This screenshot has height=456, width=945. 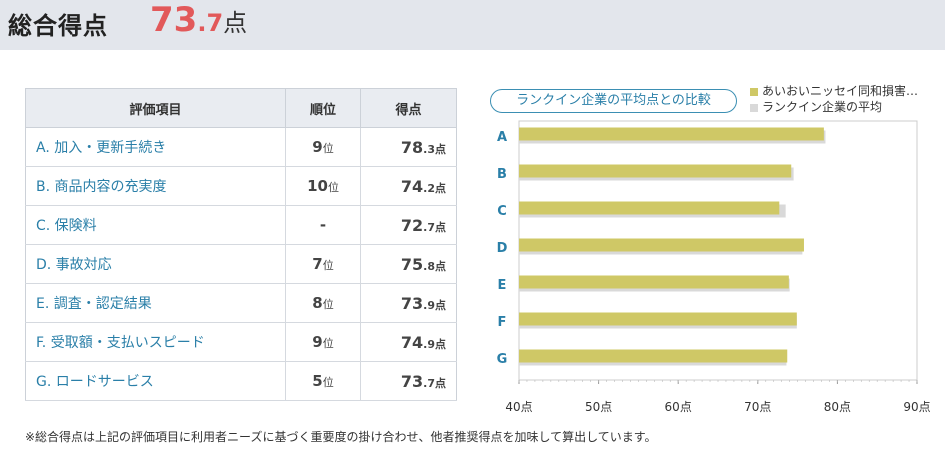 What do you see at coordinates (434, 266) in the screenshot?
I see `score-decimal: .8点` at bounding box center [434, 266].